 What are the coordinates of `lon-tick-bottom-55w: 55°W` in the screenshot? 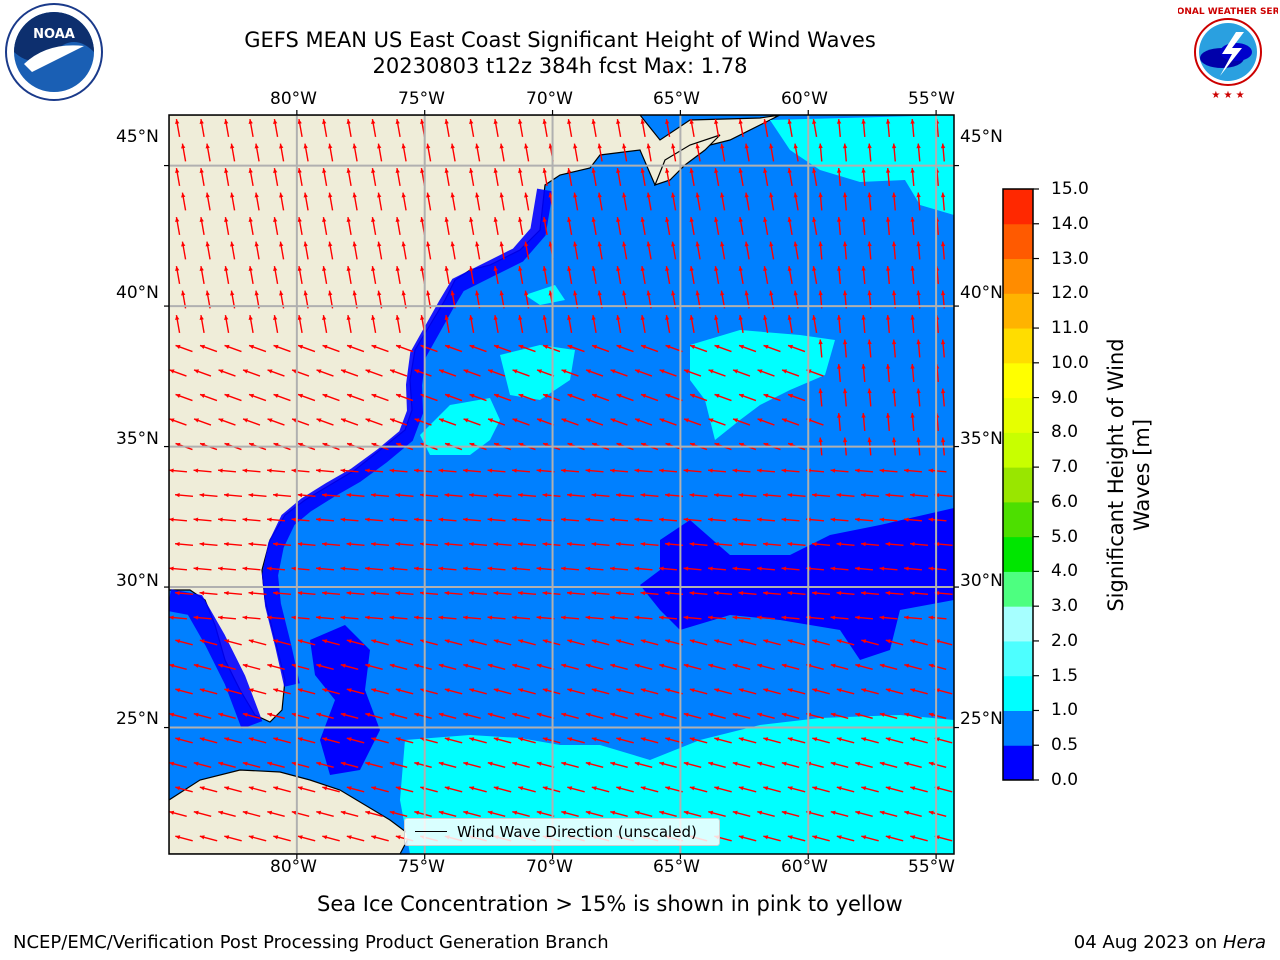 It's located at (931, 867).